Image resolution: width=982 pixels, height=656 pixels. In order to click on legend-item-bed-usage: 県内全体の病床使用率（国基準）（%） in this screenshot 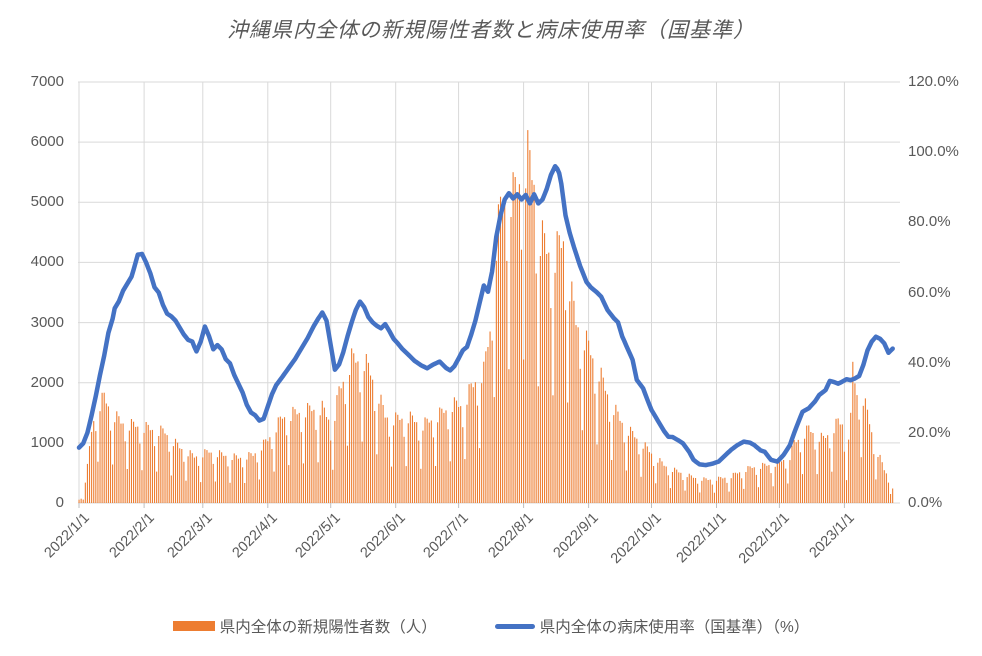, I will do `click(652, 626)`.